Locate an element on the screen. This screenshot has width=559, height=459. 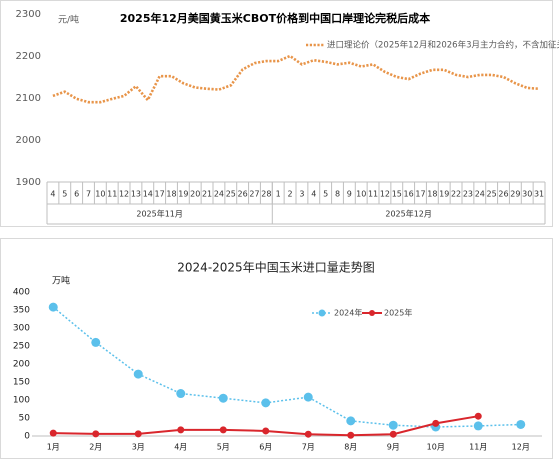
legend-label: 2025年 is located at coordinates (398, 313).